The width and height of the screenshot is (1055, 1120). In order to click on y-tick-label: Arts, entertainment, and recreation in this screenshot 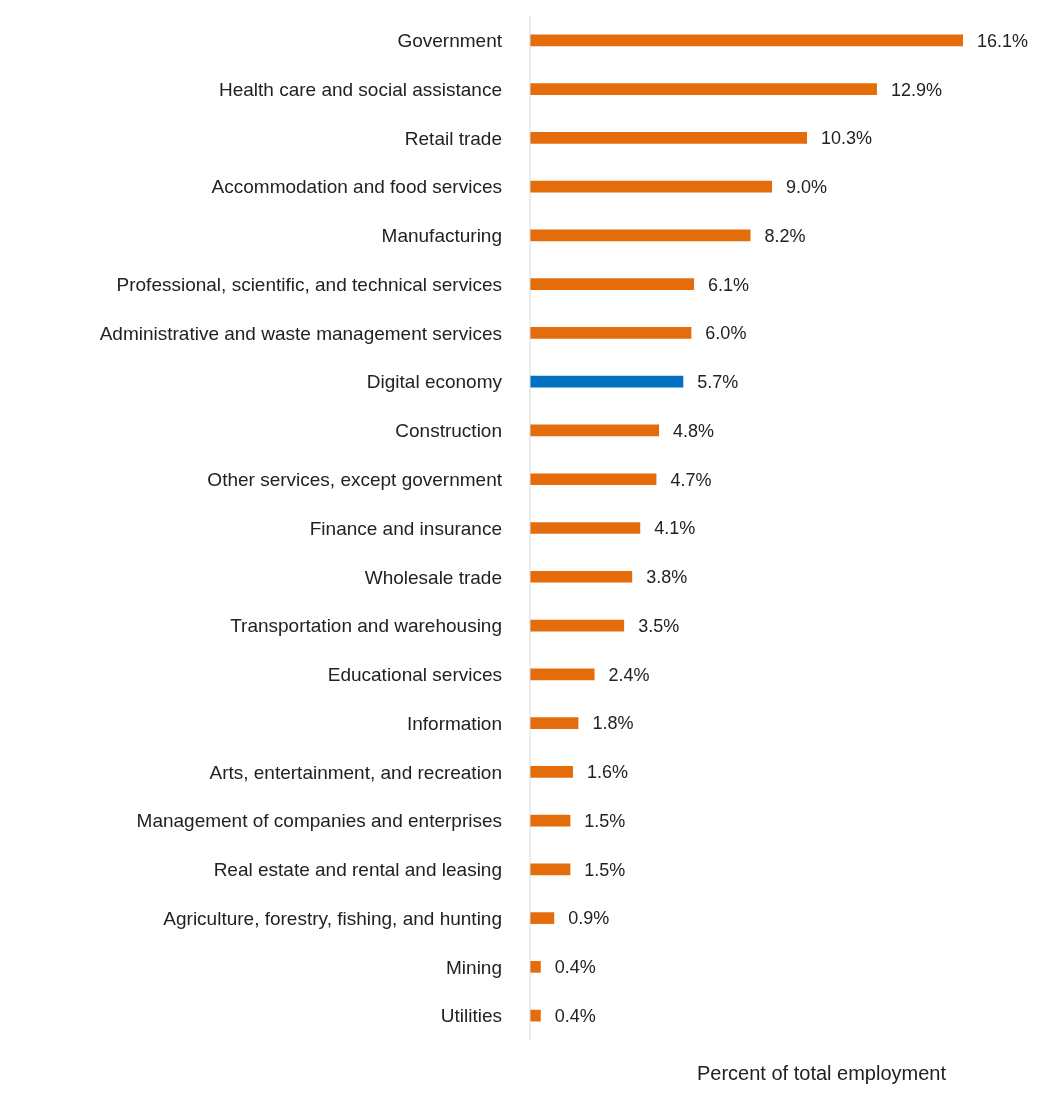, I will do `click(355, 772)`.